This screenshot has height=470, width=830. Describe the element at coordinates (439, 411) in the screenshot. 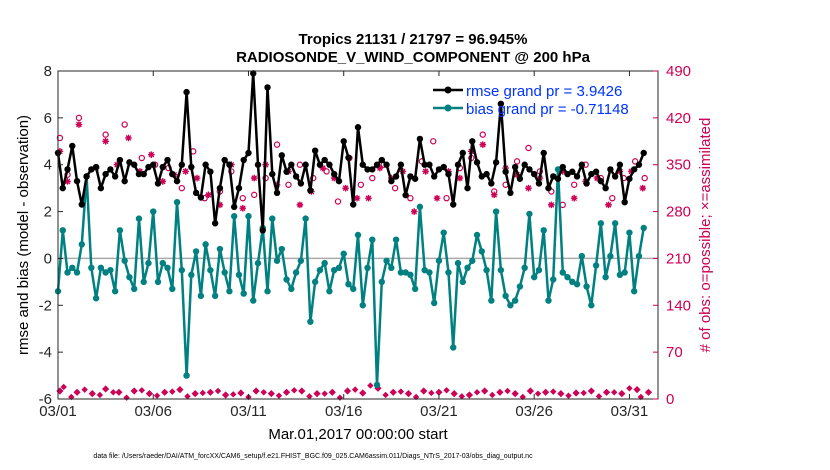

I see `x-tick-label: 03/21` at that location.